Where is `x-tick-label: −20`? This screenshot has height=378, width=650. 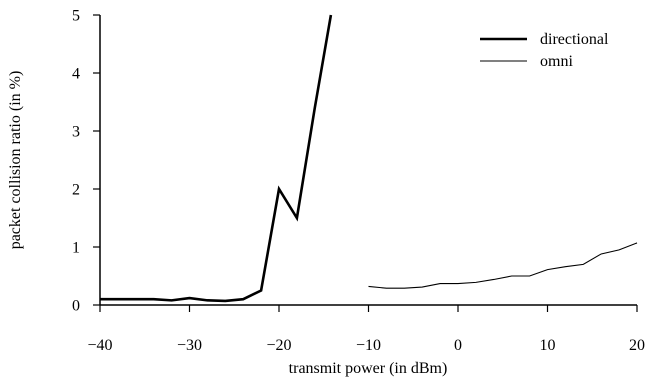 x-tick-label: −20 is located at coordinates (278, 345).